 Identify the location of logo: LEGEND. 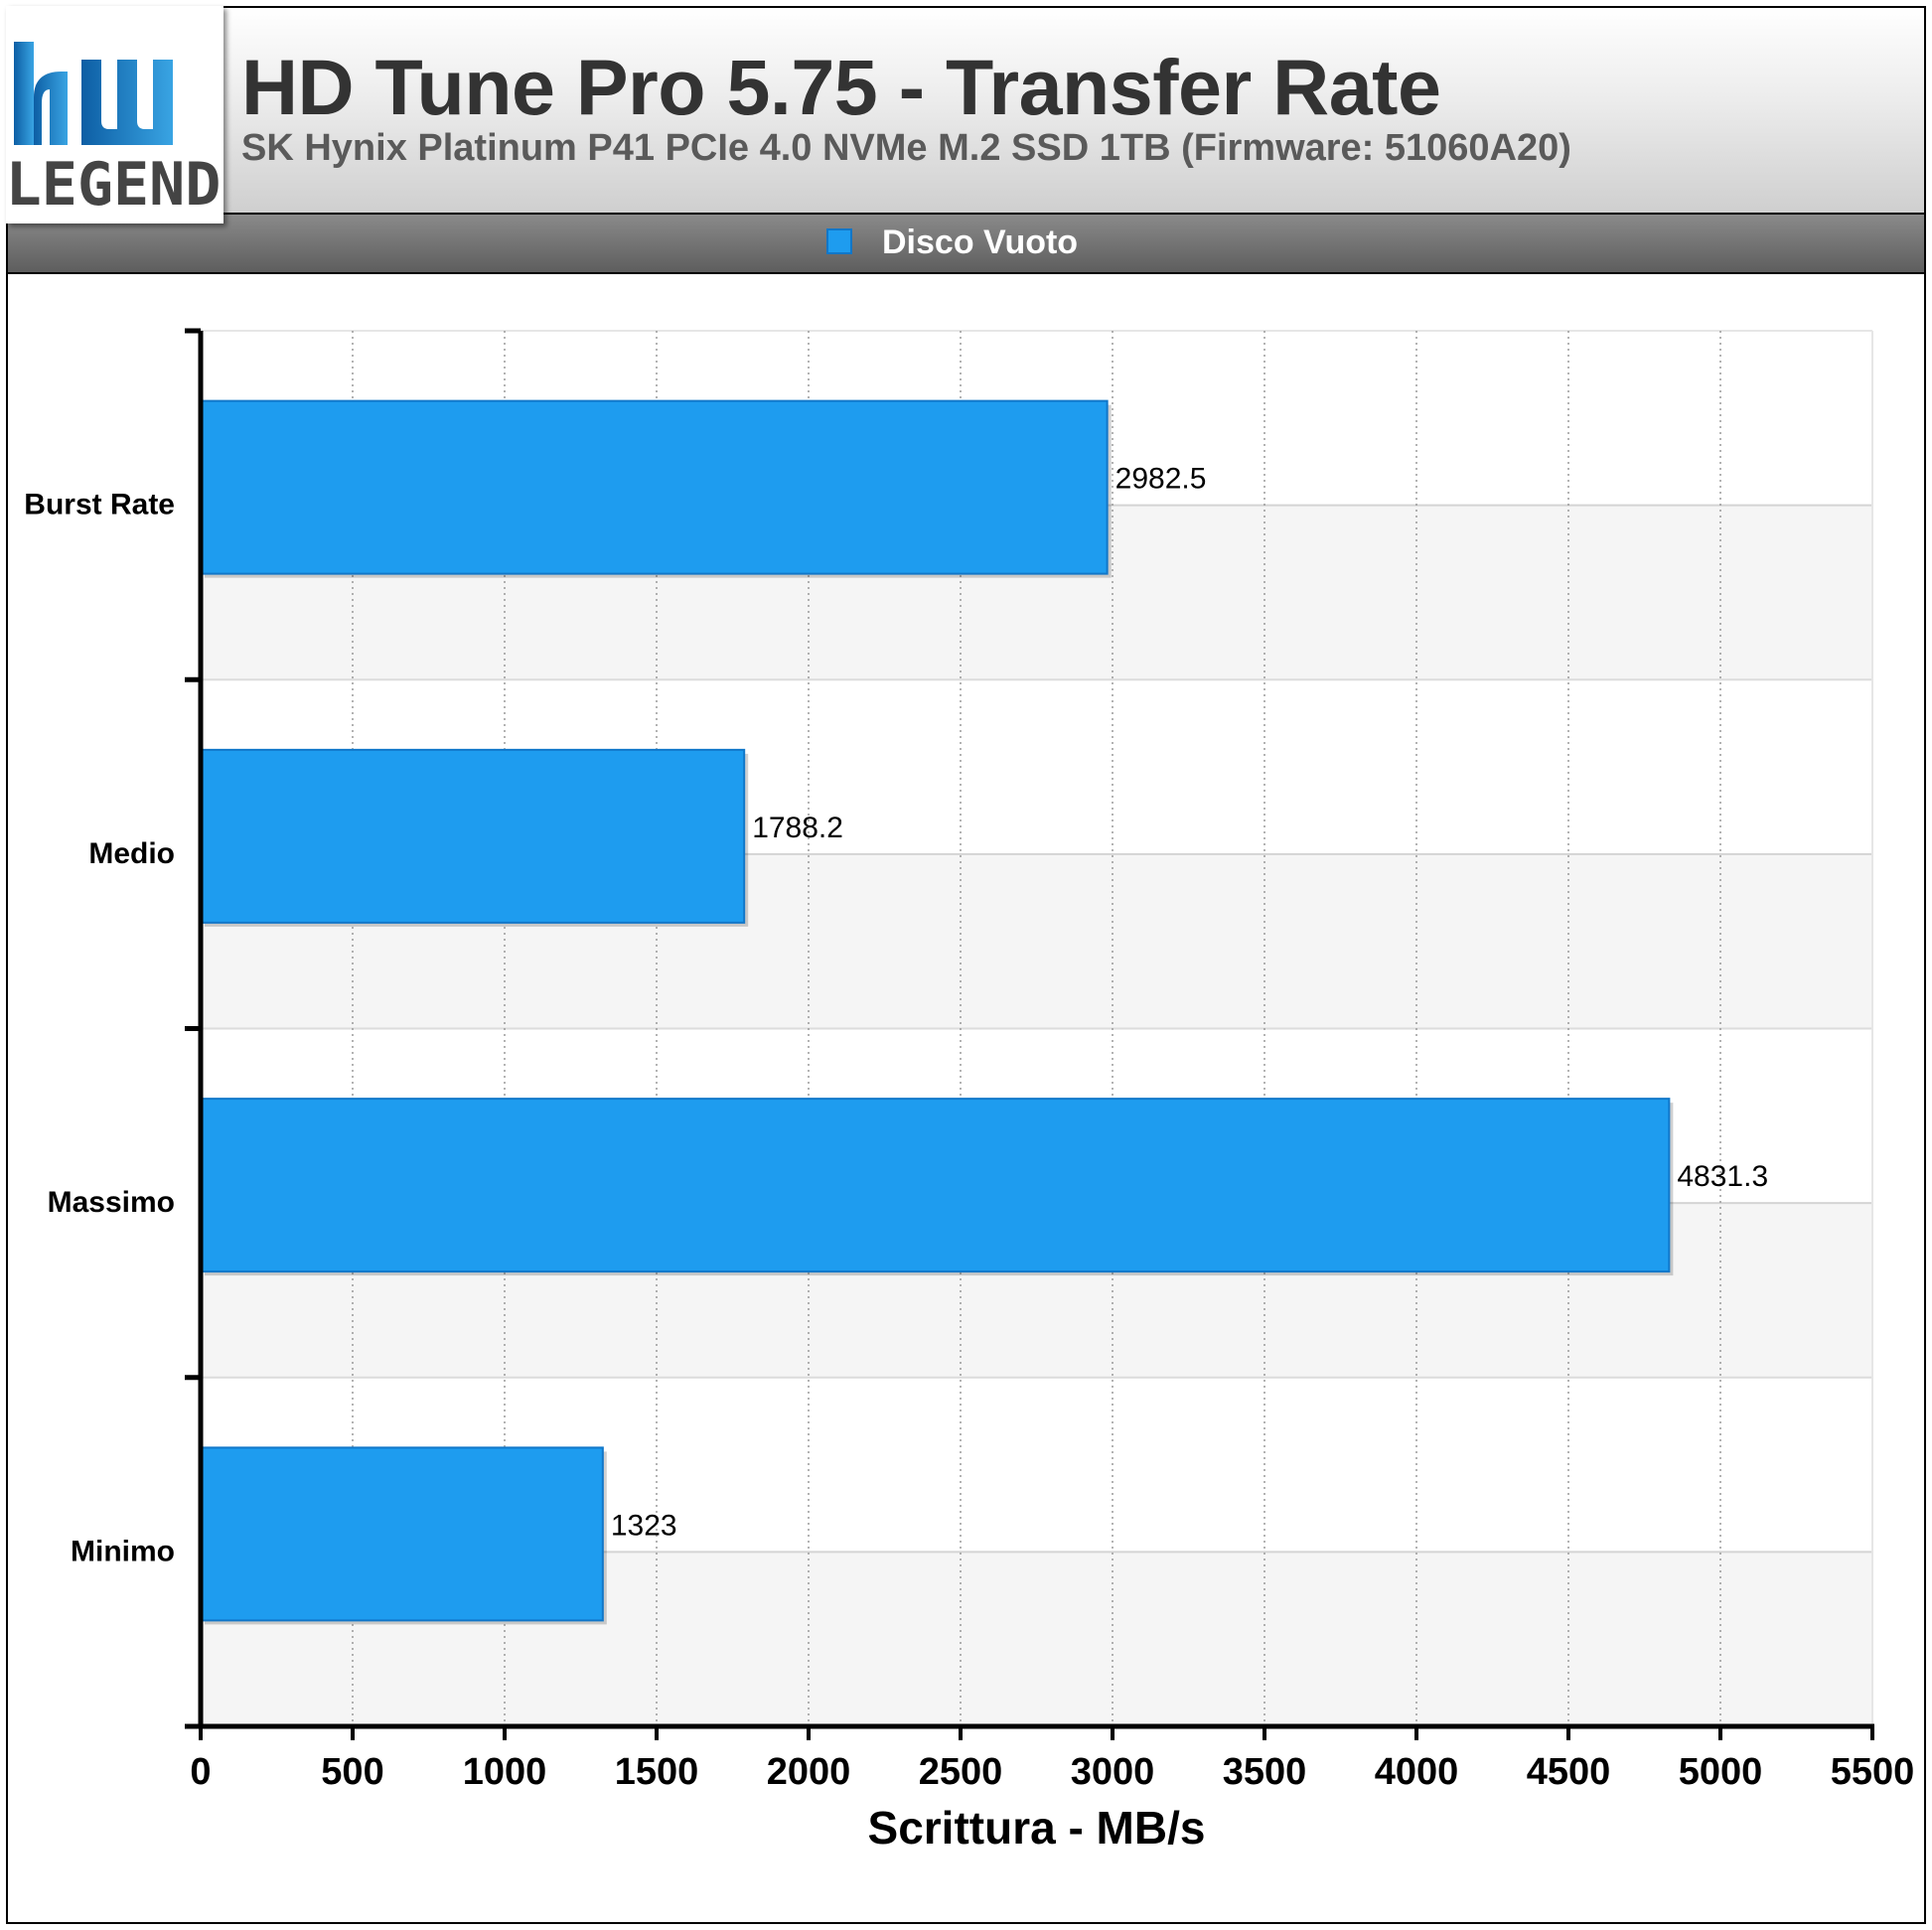
(114, 114).